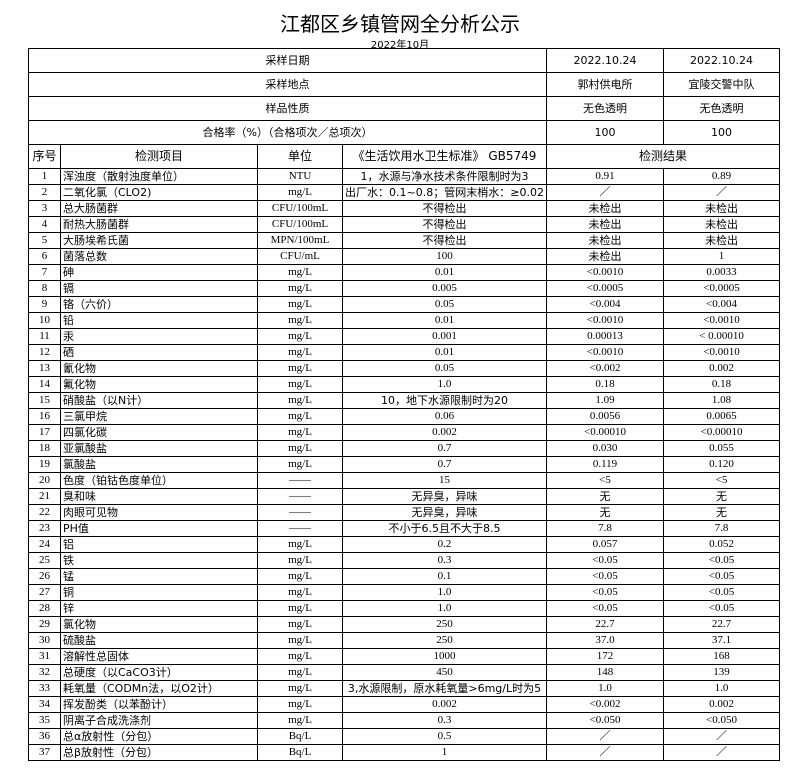  I want to click on row-result-1: 22.7, so click(605, 624).